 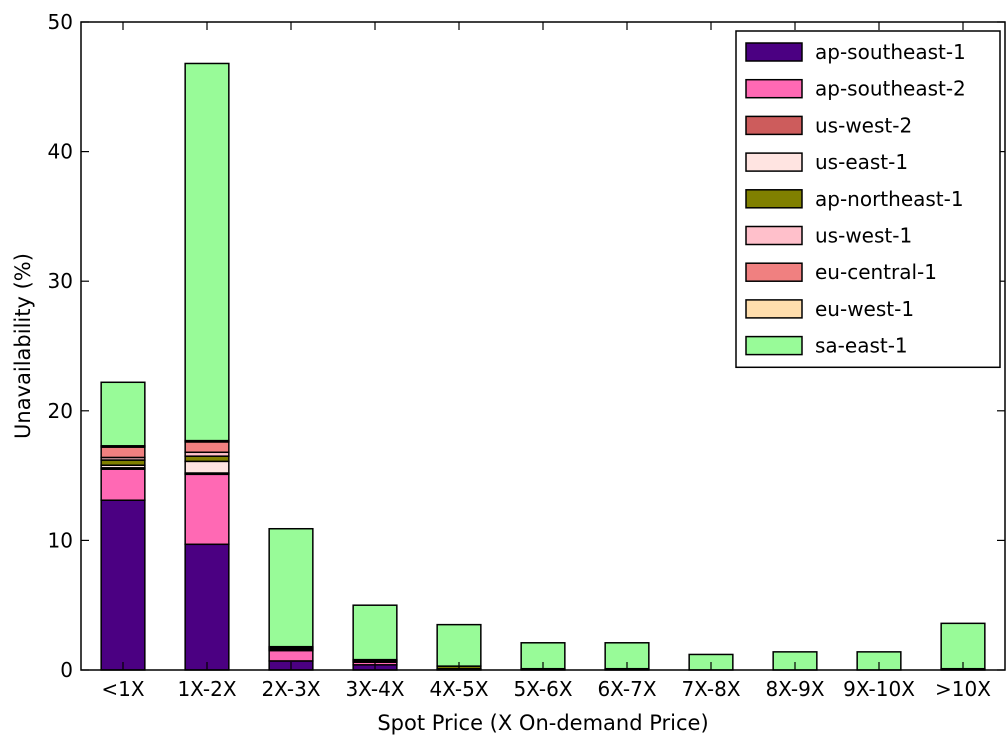 I want to click on legend-label-us-east-1: us-east-1, so click(x=861, y=162).